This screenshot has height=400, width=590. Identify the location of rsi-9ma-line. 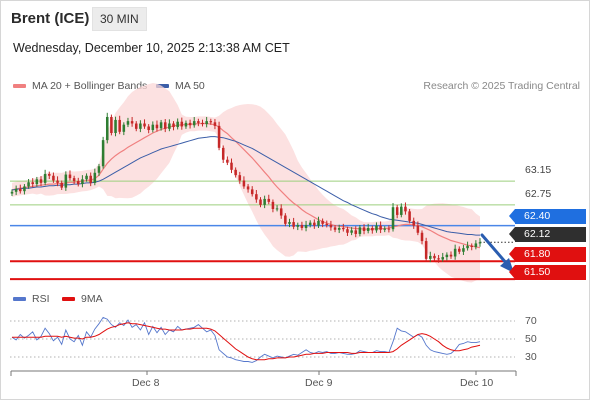
(246, 341).